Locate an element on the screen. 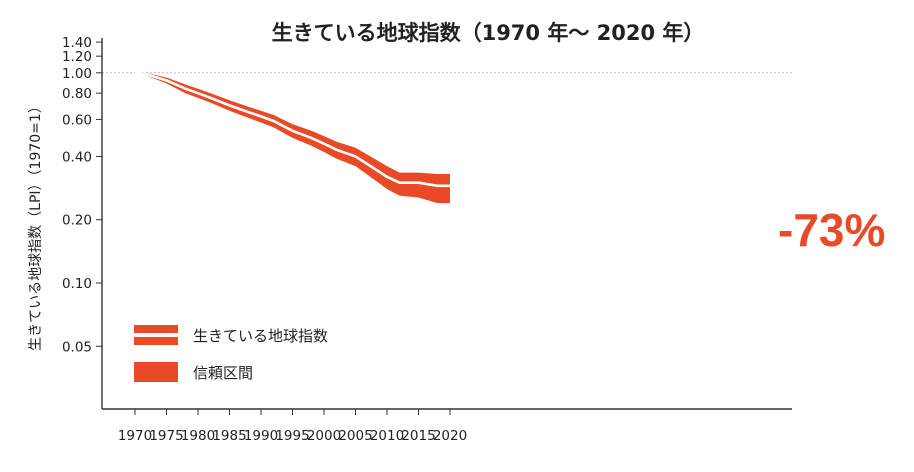  index-line is located at coordinates (292, 129).